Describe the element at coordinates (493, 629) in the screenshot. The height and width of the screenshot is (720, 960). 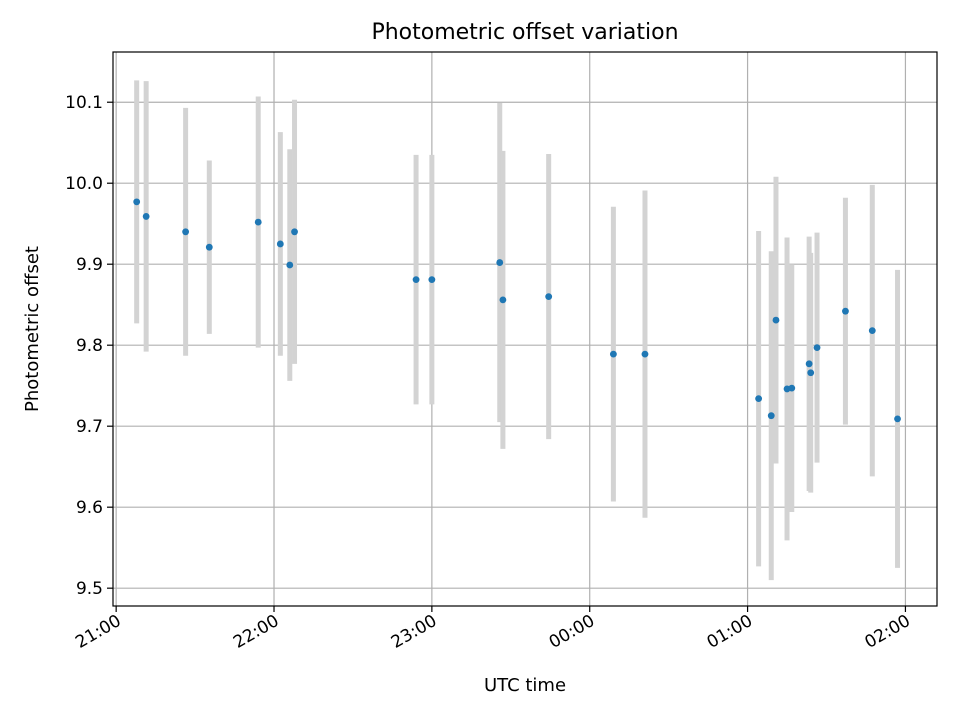
I see `x-axis: 21:00 22:00 23:00 00:00 01:00 02:00` at that location.